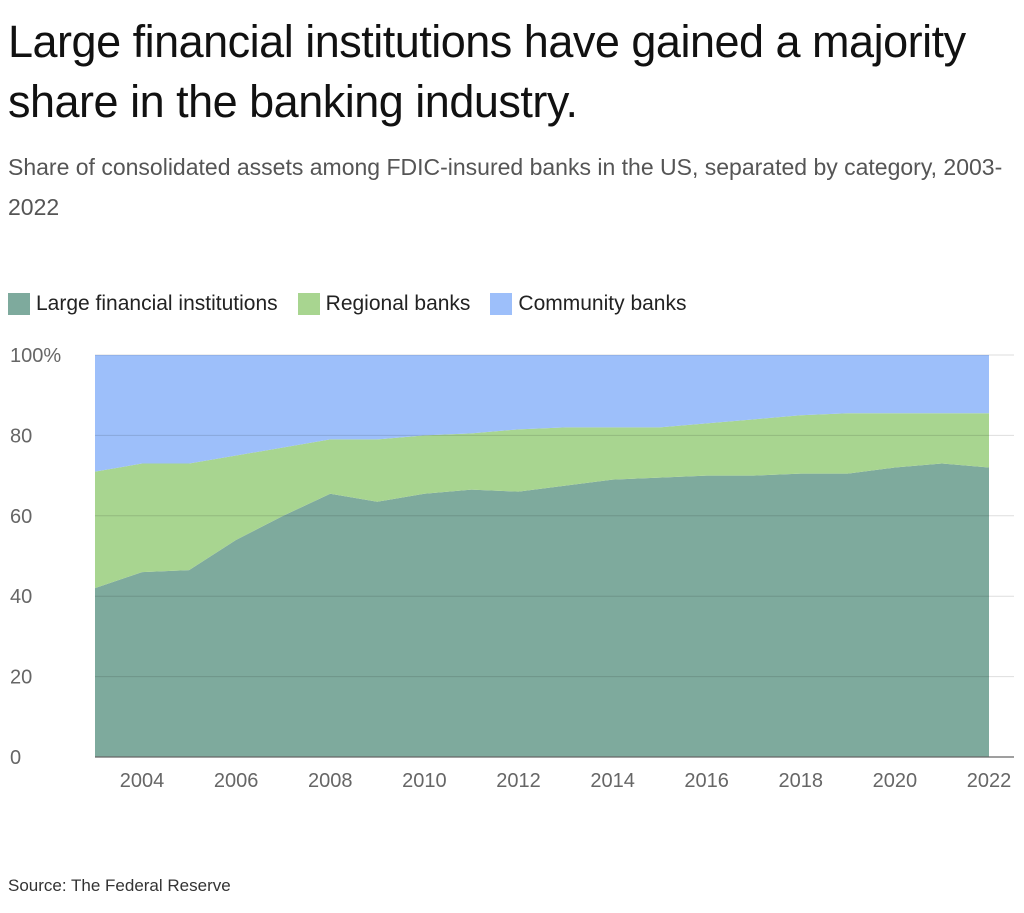 The height and width of the screenshot is (913, 1024). I want to click on x-tick-label: 2004, so click(142, 781).